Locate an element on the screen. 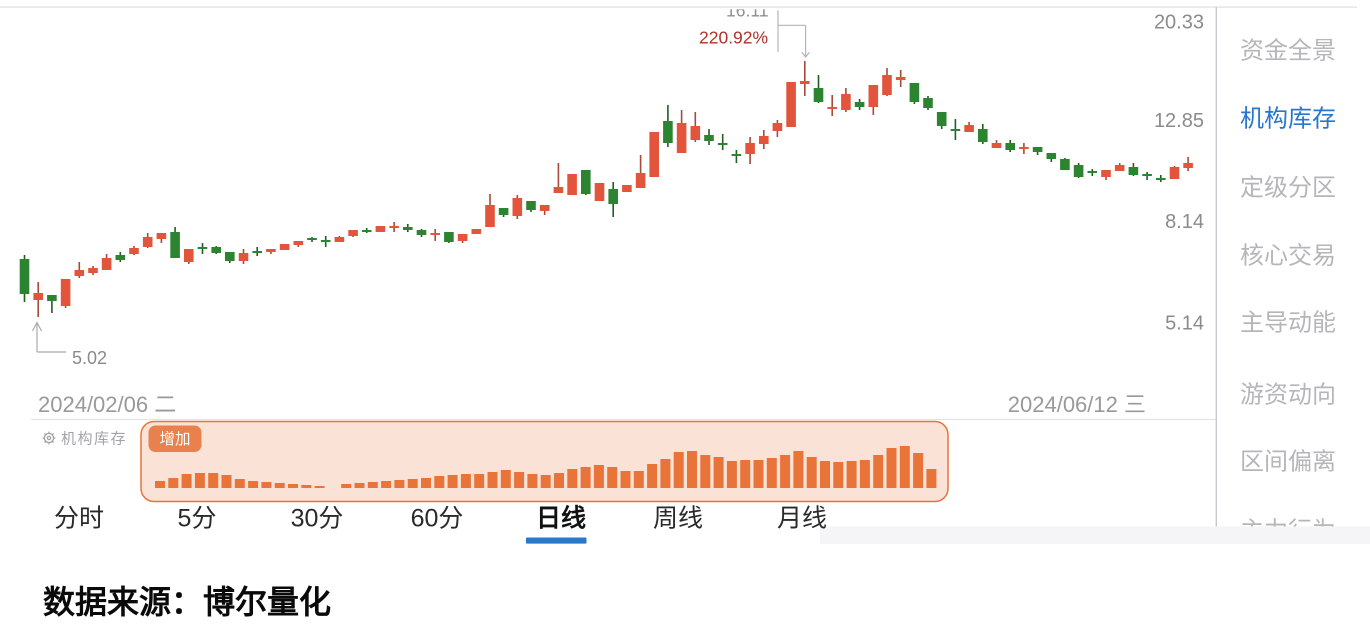 The image size is (1370, 640). svg-text: 5.14 is located at coordinates (1184, 324).